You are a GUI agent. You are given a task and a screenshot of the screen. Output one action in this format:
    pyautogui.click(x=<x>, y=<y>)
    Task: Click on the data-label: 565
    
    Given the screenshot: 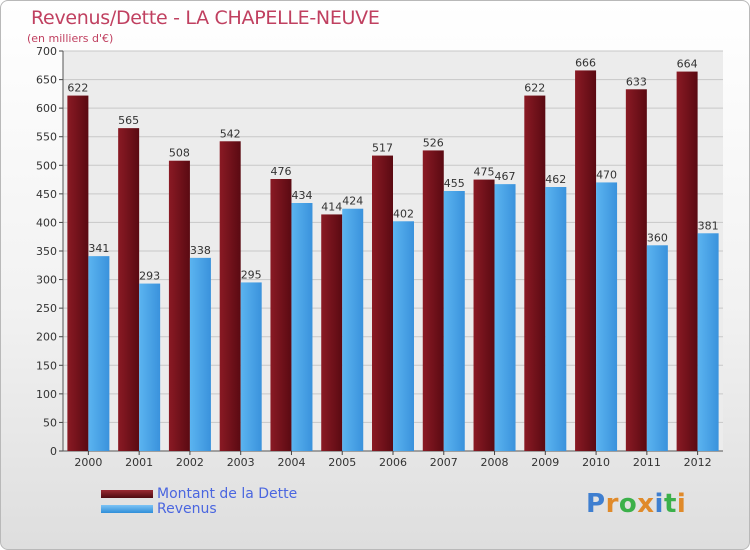 What is the action you would take?
    pyautogui.click(x=128, y=120)
    